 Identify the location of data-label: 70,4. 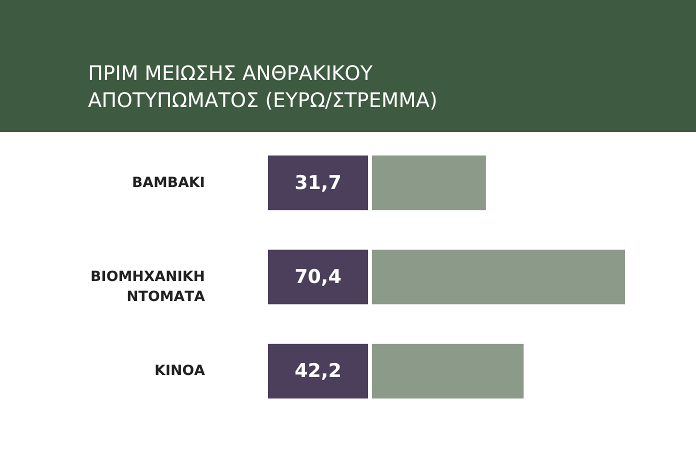
(318, 277).